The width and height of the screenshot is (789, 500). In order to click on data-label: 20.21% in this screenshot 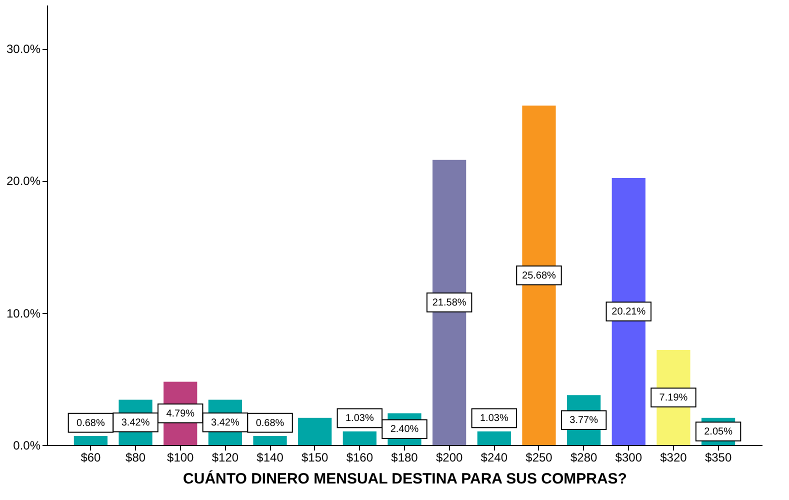, I will do `click(629, 312)`.